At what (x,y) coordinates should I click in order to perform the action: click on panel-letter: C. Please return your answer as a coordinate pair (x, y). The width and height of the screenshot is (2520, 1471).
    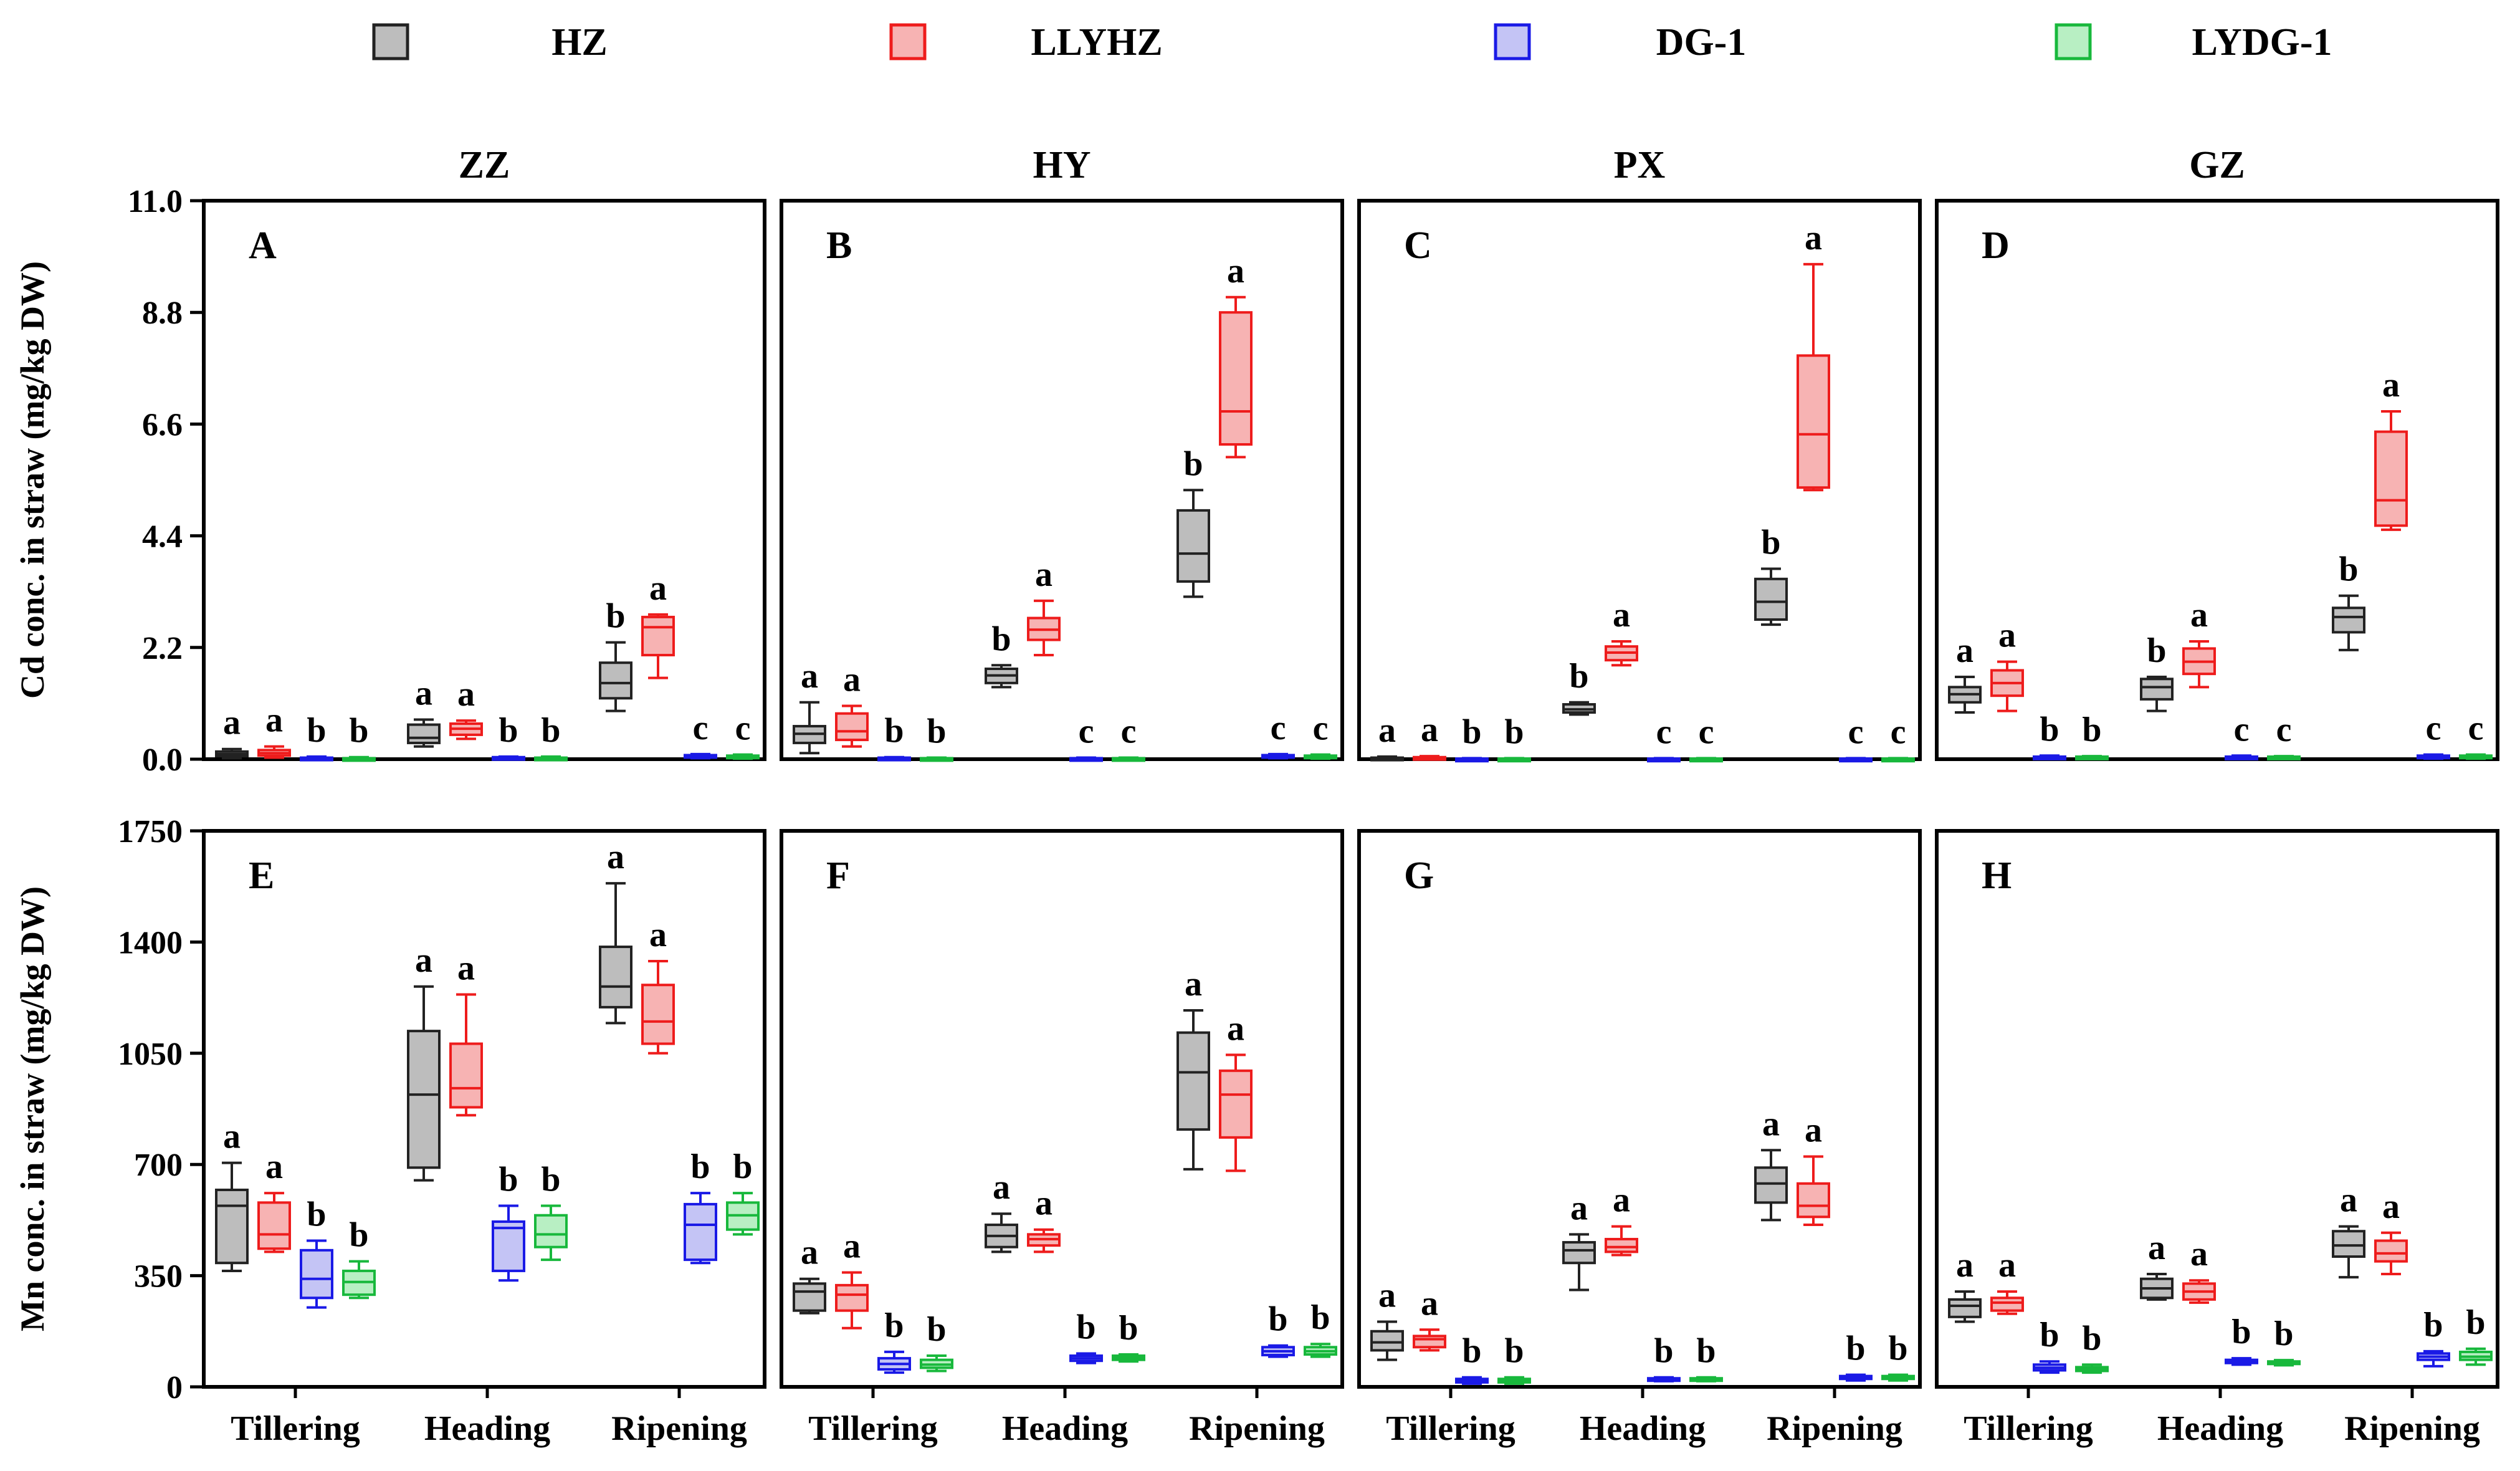
    Looking at the image, I should click on (1418, 245).